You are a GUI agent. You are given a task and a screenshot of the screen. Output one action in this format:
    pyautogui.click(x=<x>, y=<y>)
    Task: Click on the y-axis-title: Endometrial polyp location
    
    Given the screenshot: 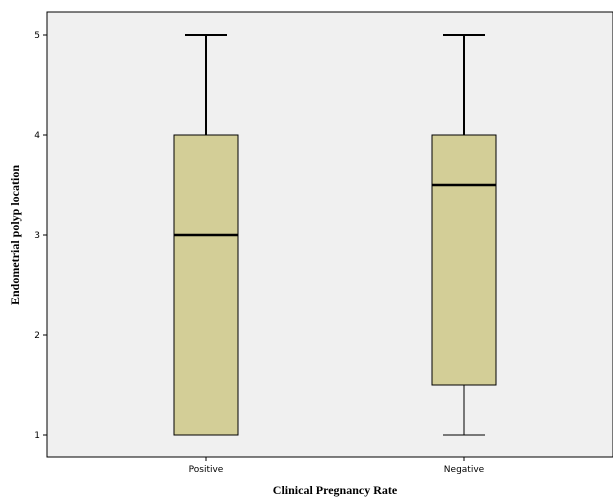 What is the action you would take?
    pyautogui.click(x=15, y=235)
    